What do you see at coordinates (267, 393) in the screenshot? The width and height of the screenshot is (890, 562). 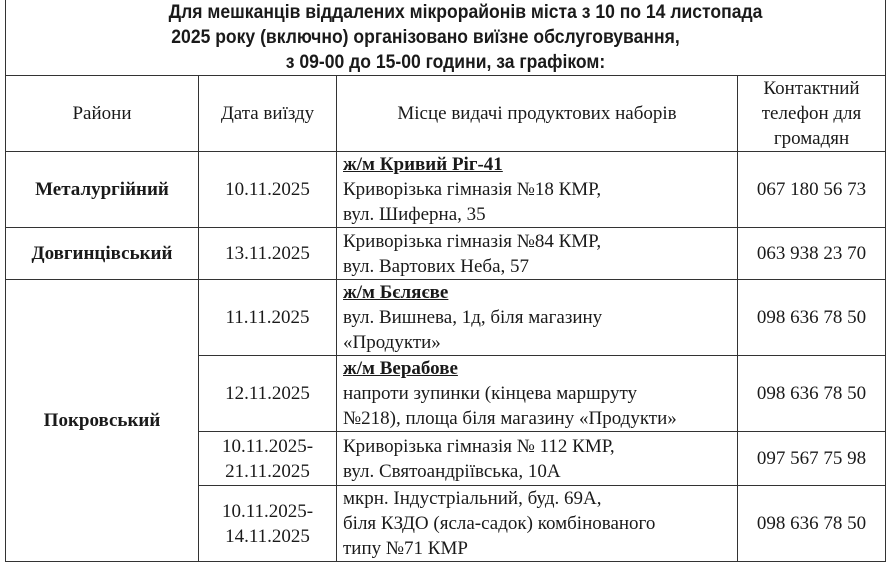 I see `date-cell: 12.11.2025` at bounding box center [267, 393].